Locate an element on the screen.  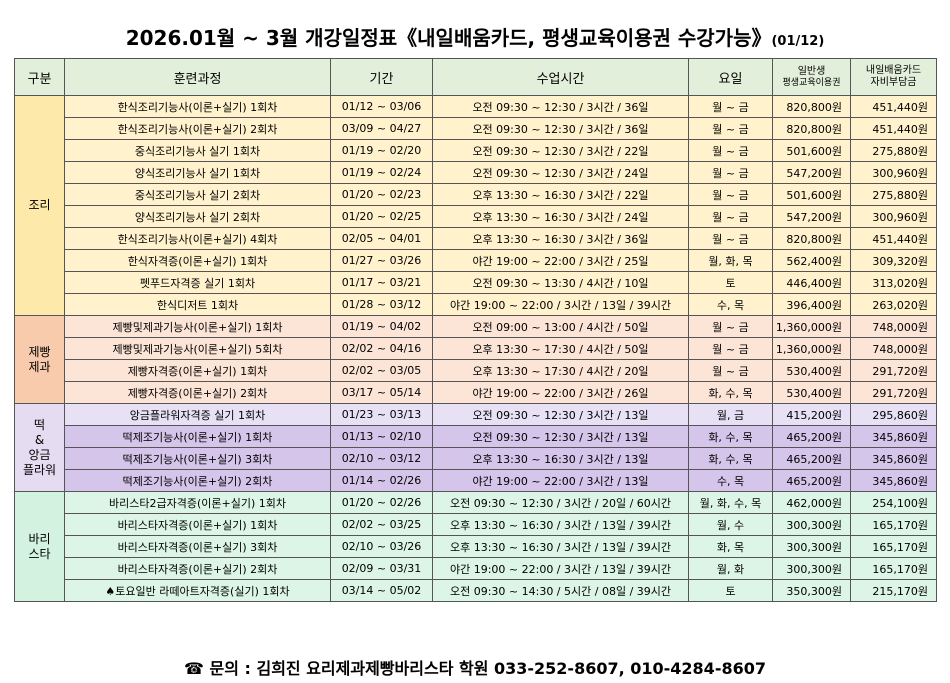
group-label: 플라워 is located at coordinates (39, 469).